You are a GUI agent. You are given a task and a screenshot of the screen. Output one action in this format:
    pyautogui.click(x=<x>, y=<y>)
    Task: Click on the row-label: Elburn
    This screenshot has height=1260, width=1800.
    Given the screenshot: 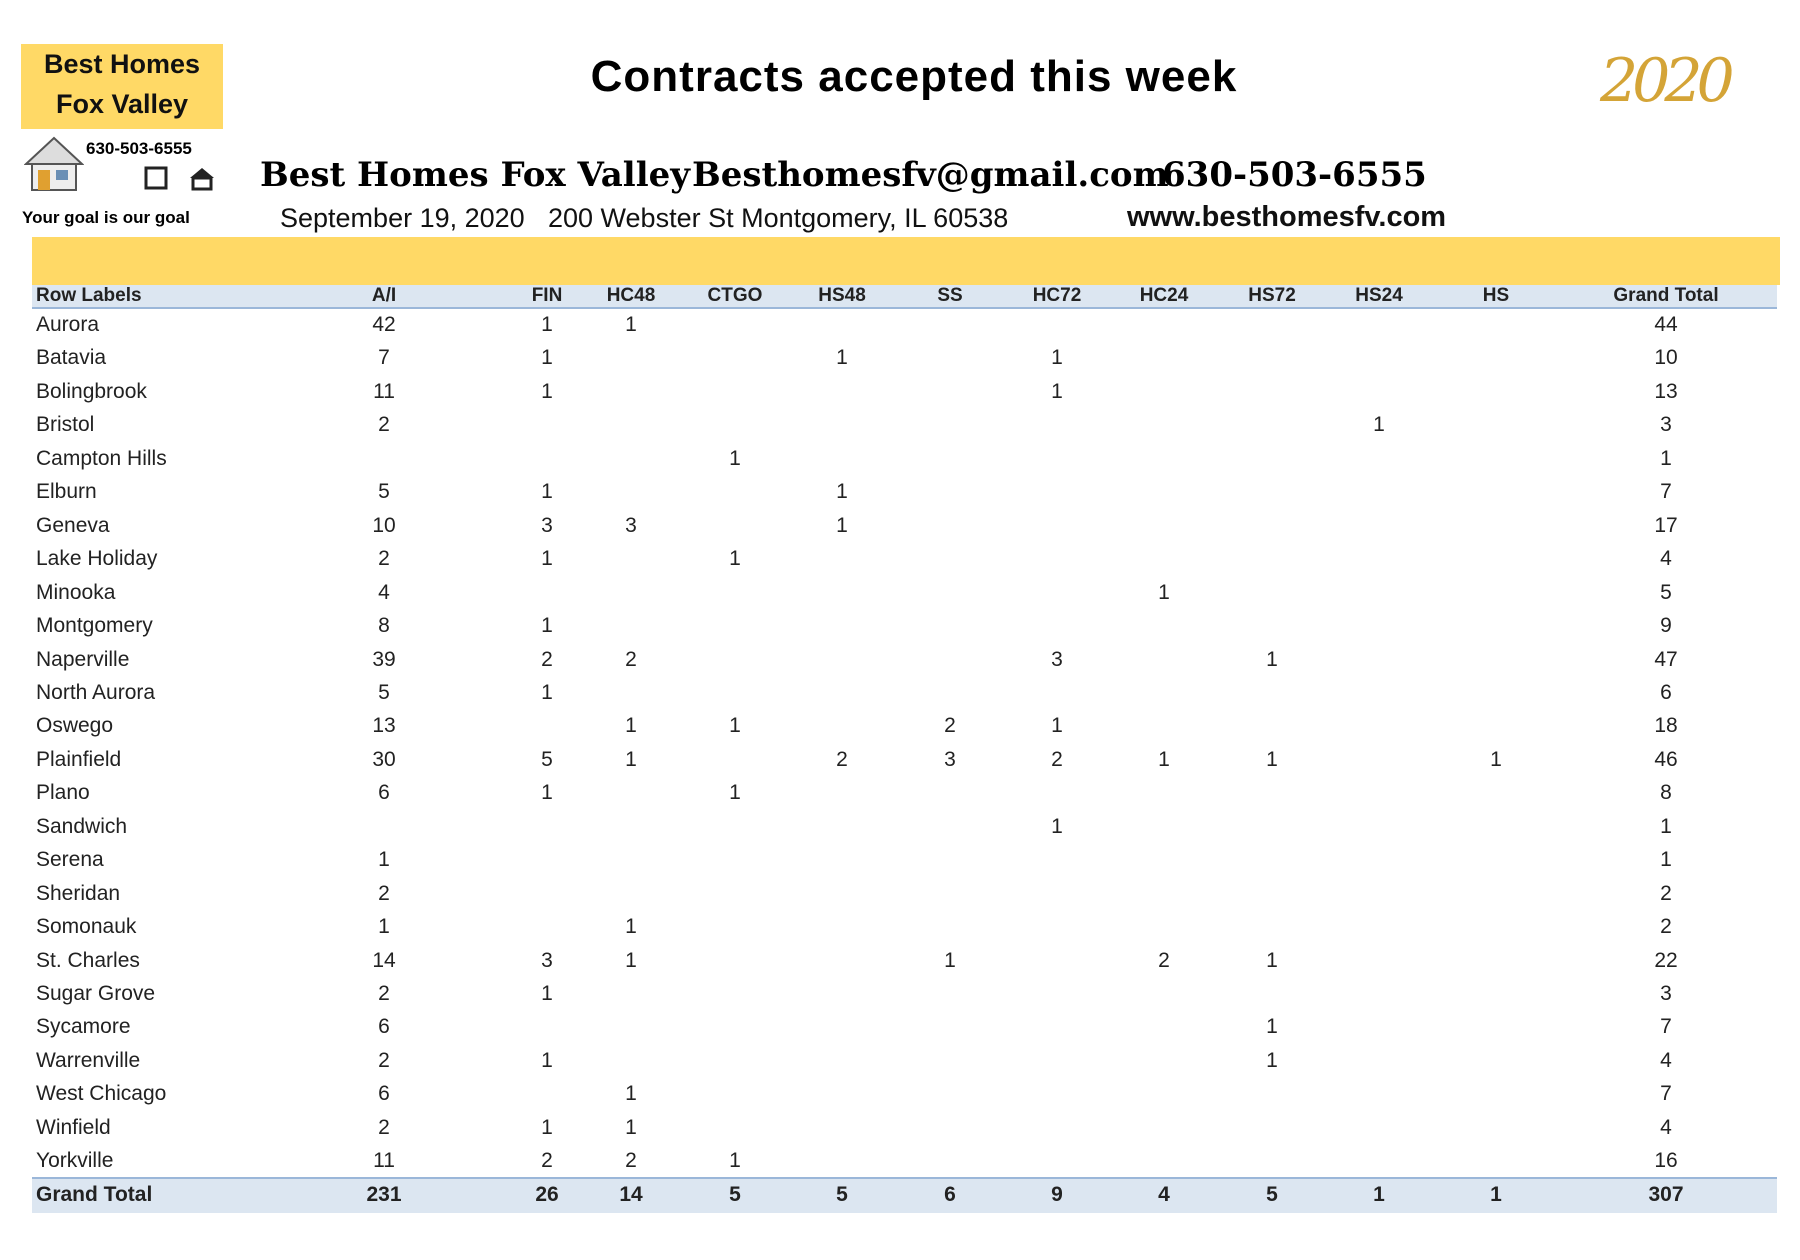 What is the action you would take?
    pyautogui.click(x=66, y=492)
    